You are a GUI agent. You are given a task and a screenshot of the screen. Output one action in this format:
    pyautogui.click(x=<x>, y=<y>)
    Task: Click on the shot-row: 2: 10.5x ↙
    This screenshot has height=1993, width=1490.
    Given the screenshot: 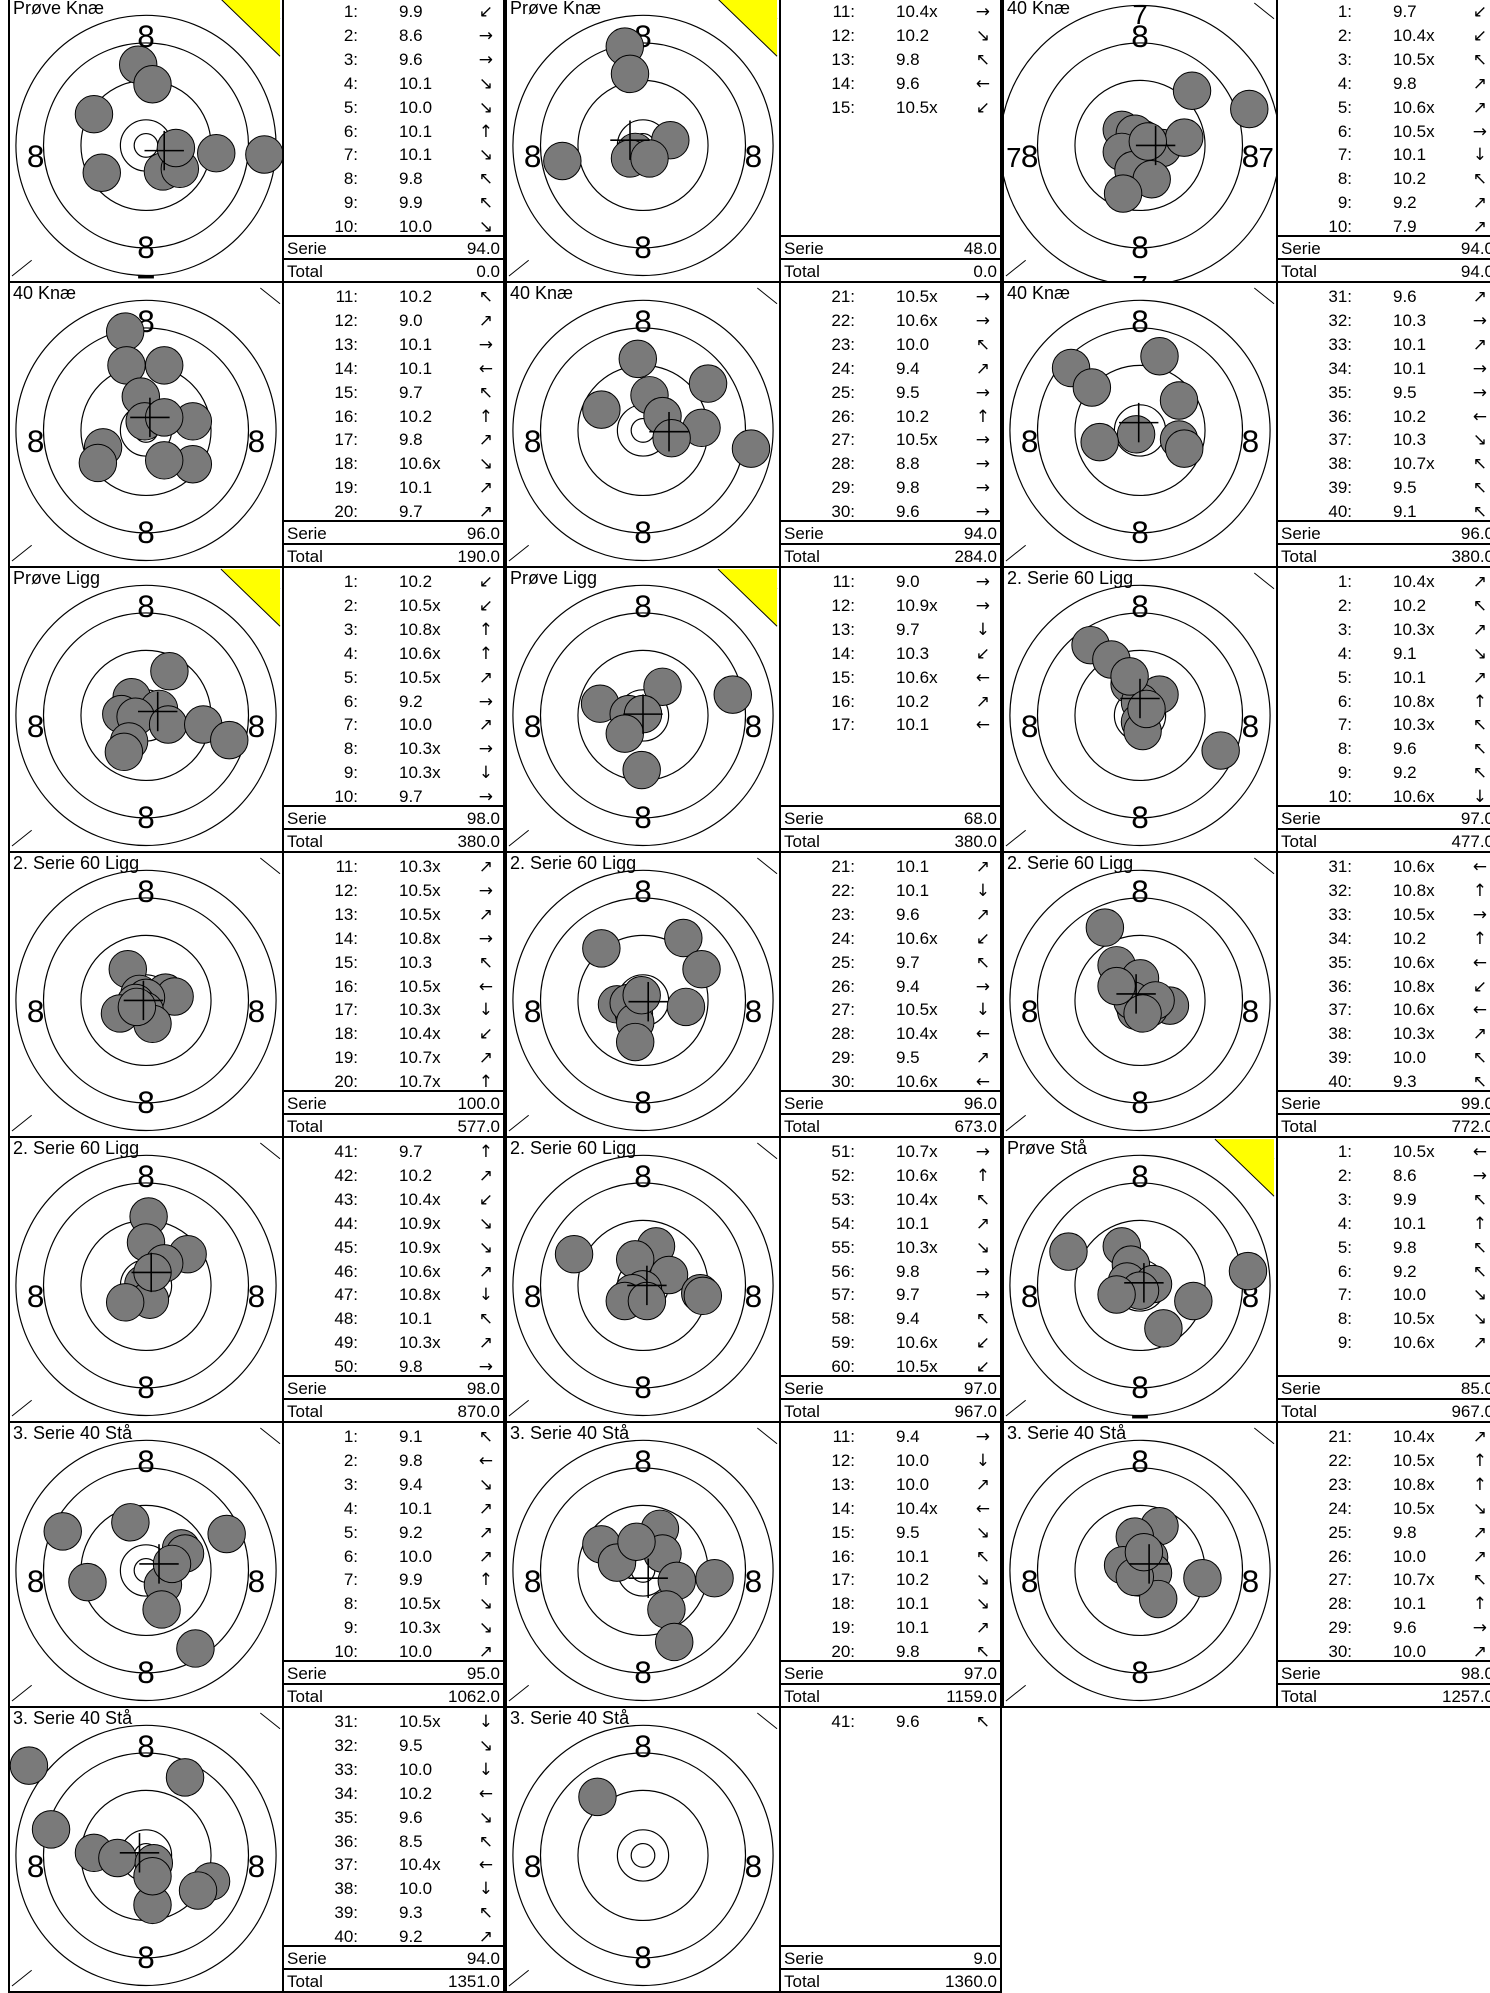 What is the action you would take?
    pyautogui.click(x=393, y=606)
    